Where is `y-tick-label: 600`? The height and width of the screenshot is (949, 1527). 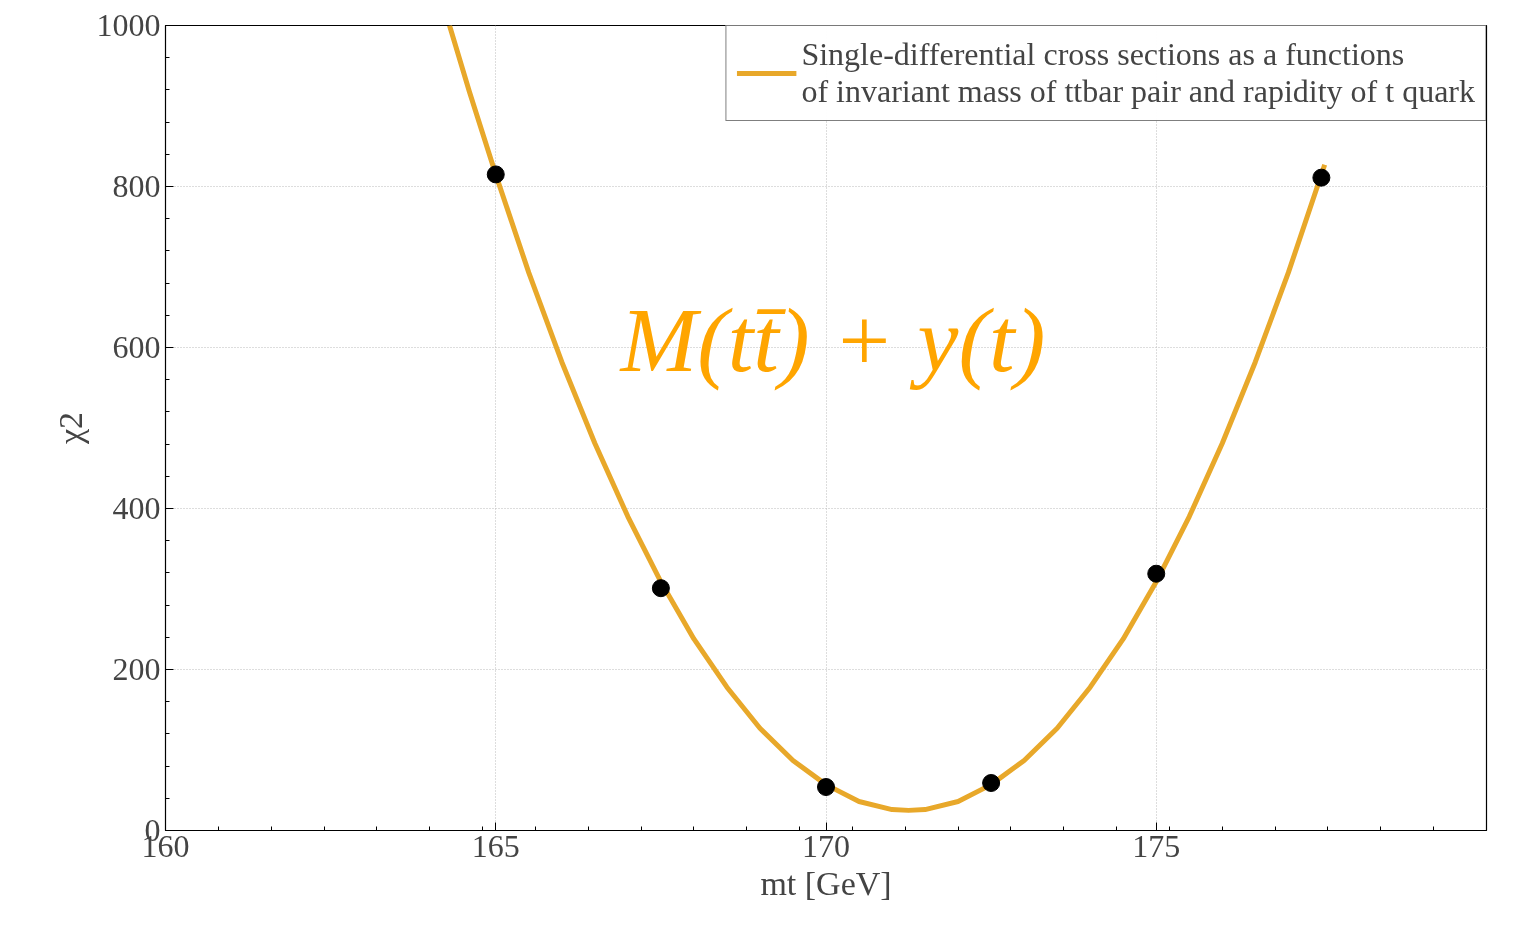 y-tick-label: 600 is located at coordinates (136, 347).